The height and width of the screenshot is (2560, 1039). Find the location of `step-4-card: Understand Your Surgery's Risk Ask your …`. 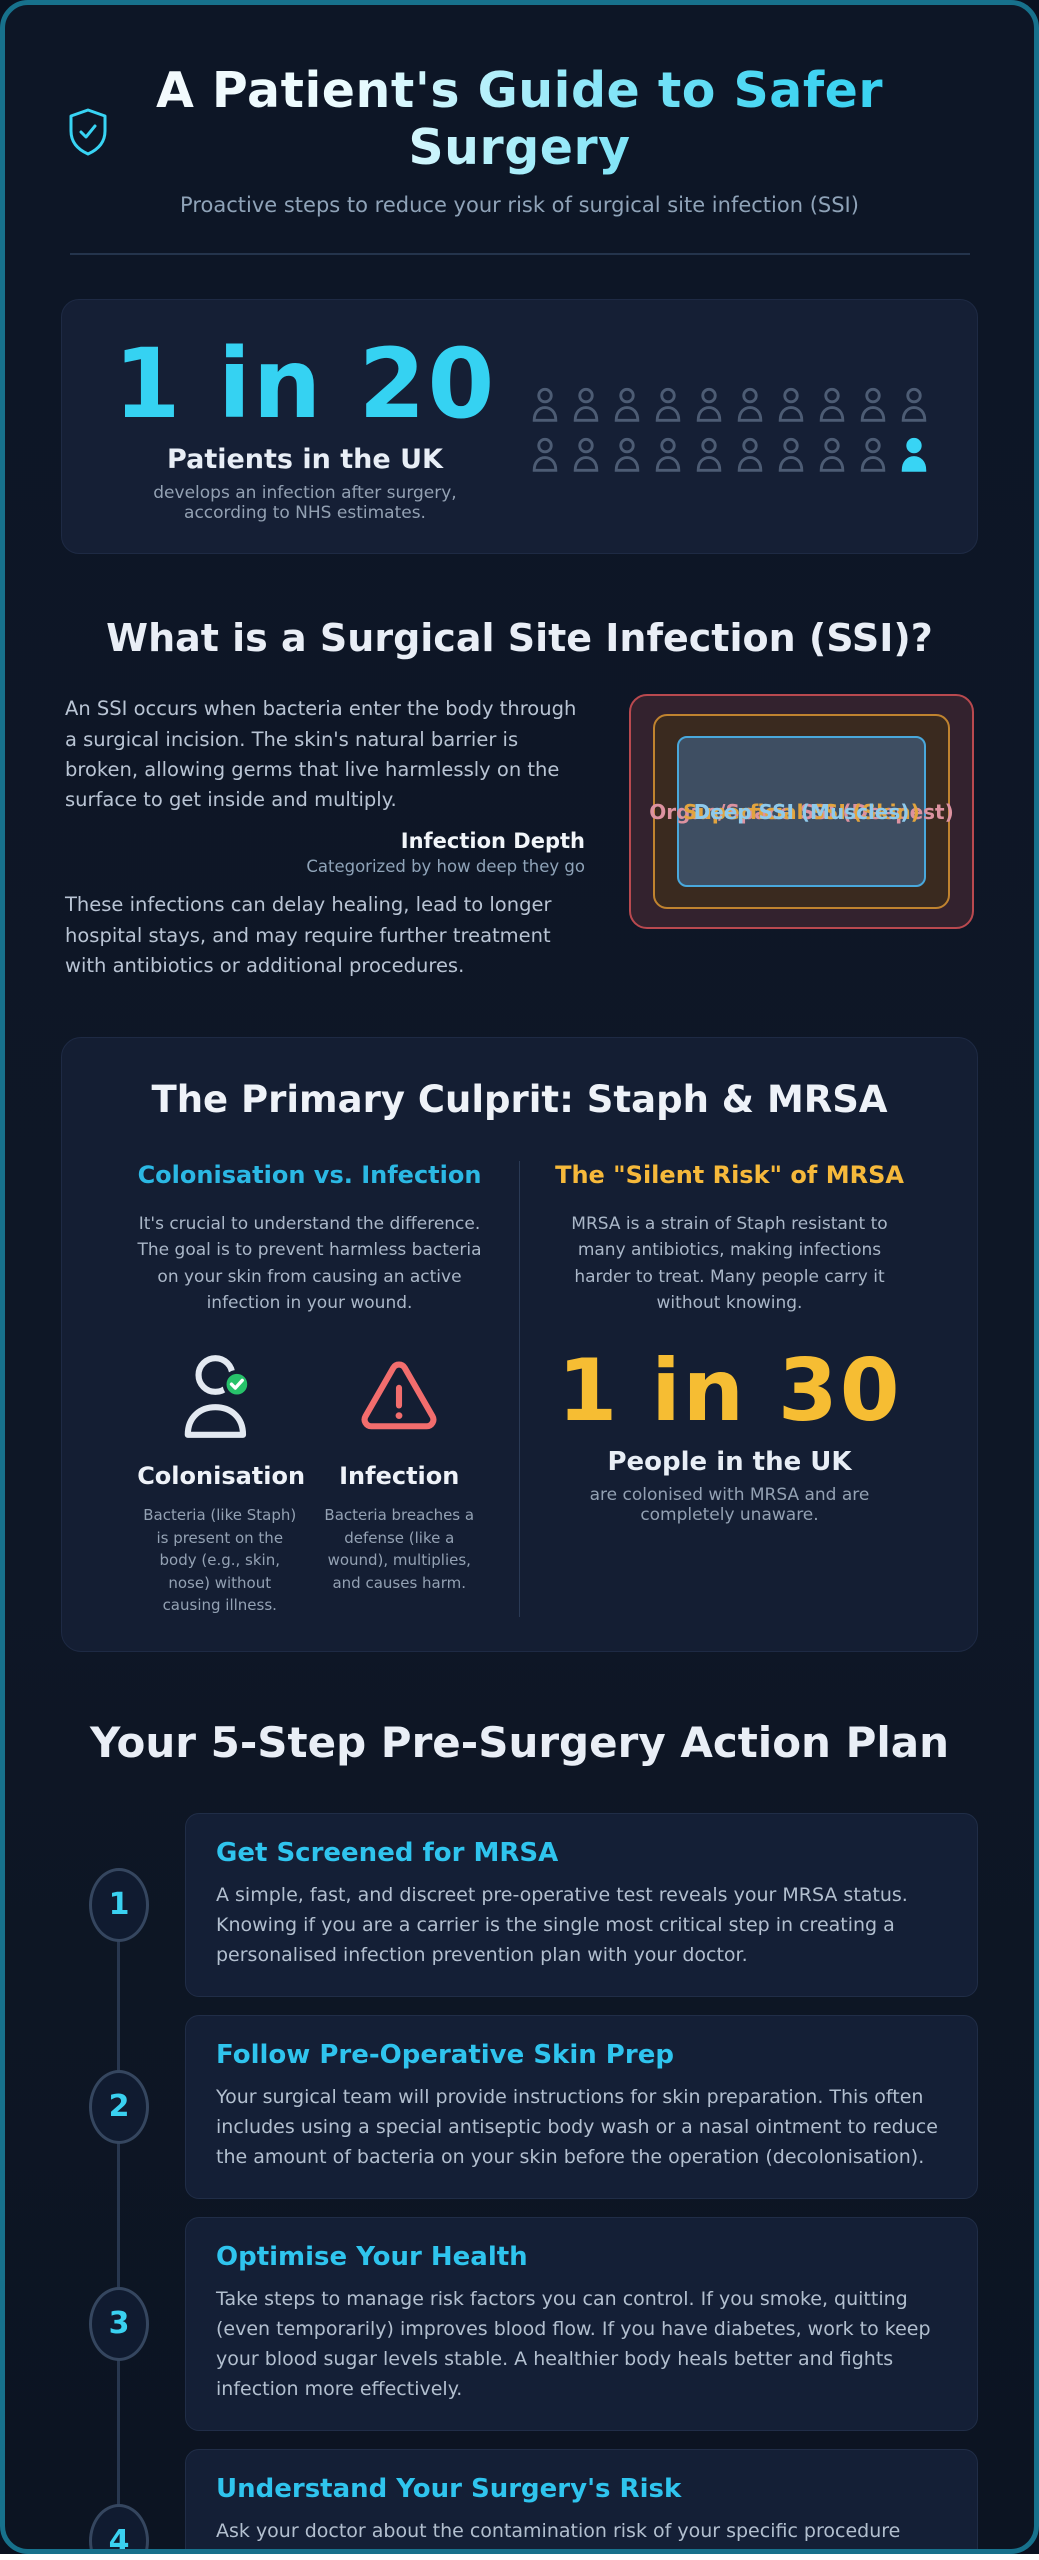

step-4-card: Understand Your Surgery's Risk Ask your … is located at coordinates (581, 2499).